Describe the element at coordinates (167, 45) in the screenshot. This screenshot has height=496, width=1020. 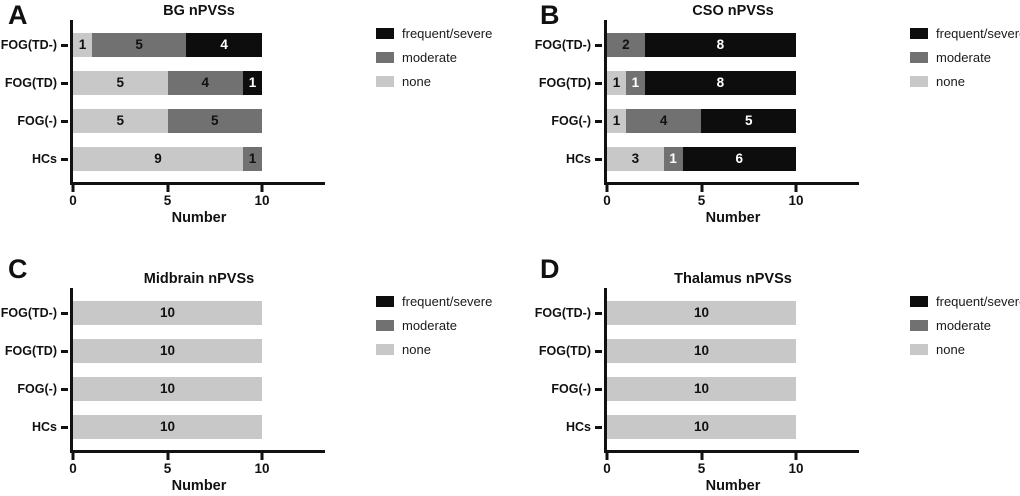
I see `bar-track: 1 5 4` at that location.